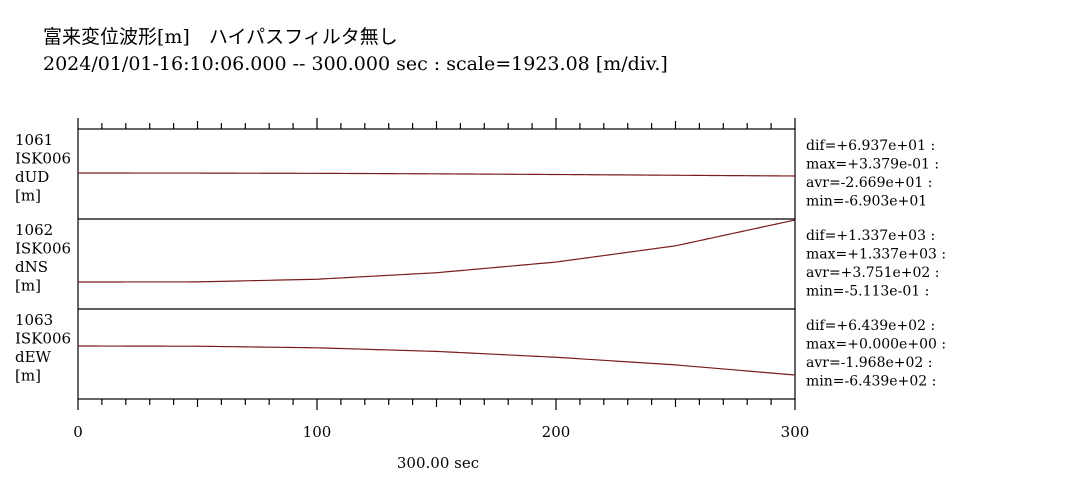 The image size is (1089, 488). Describe the element at coordinates (438, 463) in the screenshot. I see `x-axis-label: 300.00 sec` at that location.